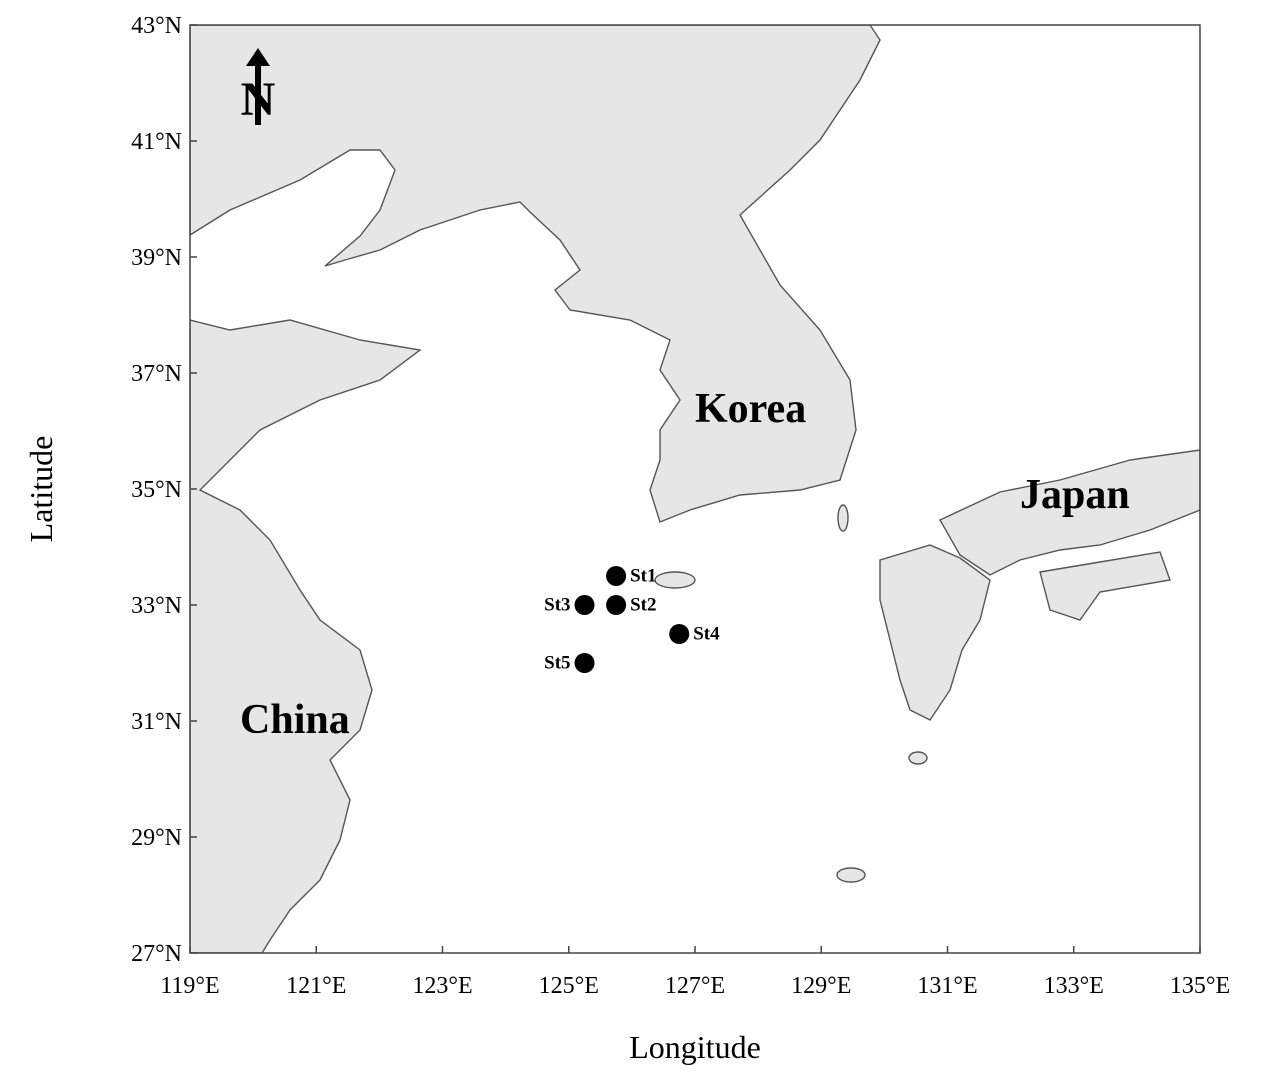 The height and width of the screenshot is (1081, 1265). What do you see at coordinates (316, 986) in the screenshot?
I see `x-tick-label: 121°E` at bounding box center [316, 986].